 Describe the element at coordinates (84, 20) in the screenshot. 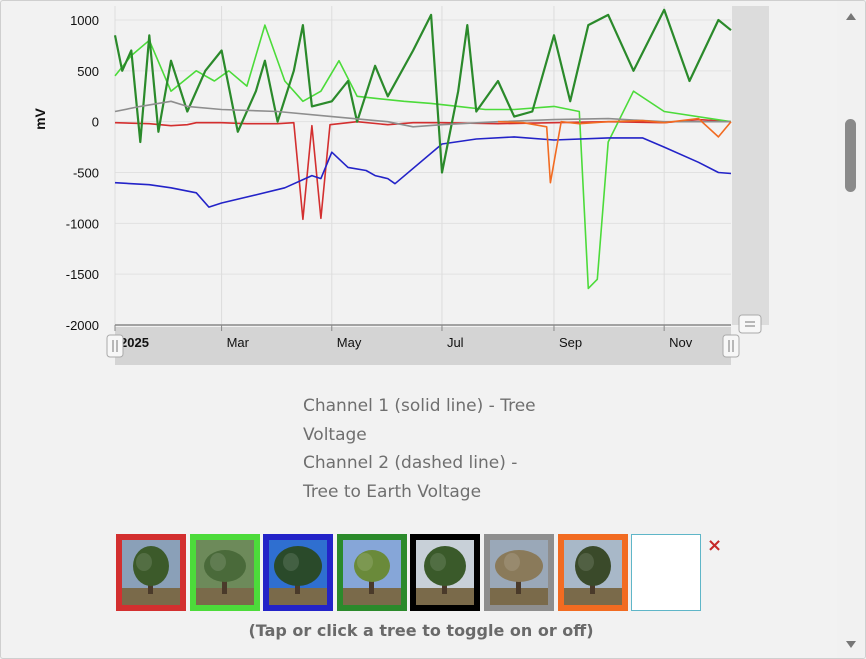

I see `y-tick-label: 1000` at that location.